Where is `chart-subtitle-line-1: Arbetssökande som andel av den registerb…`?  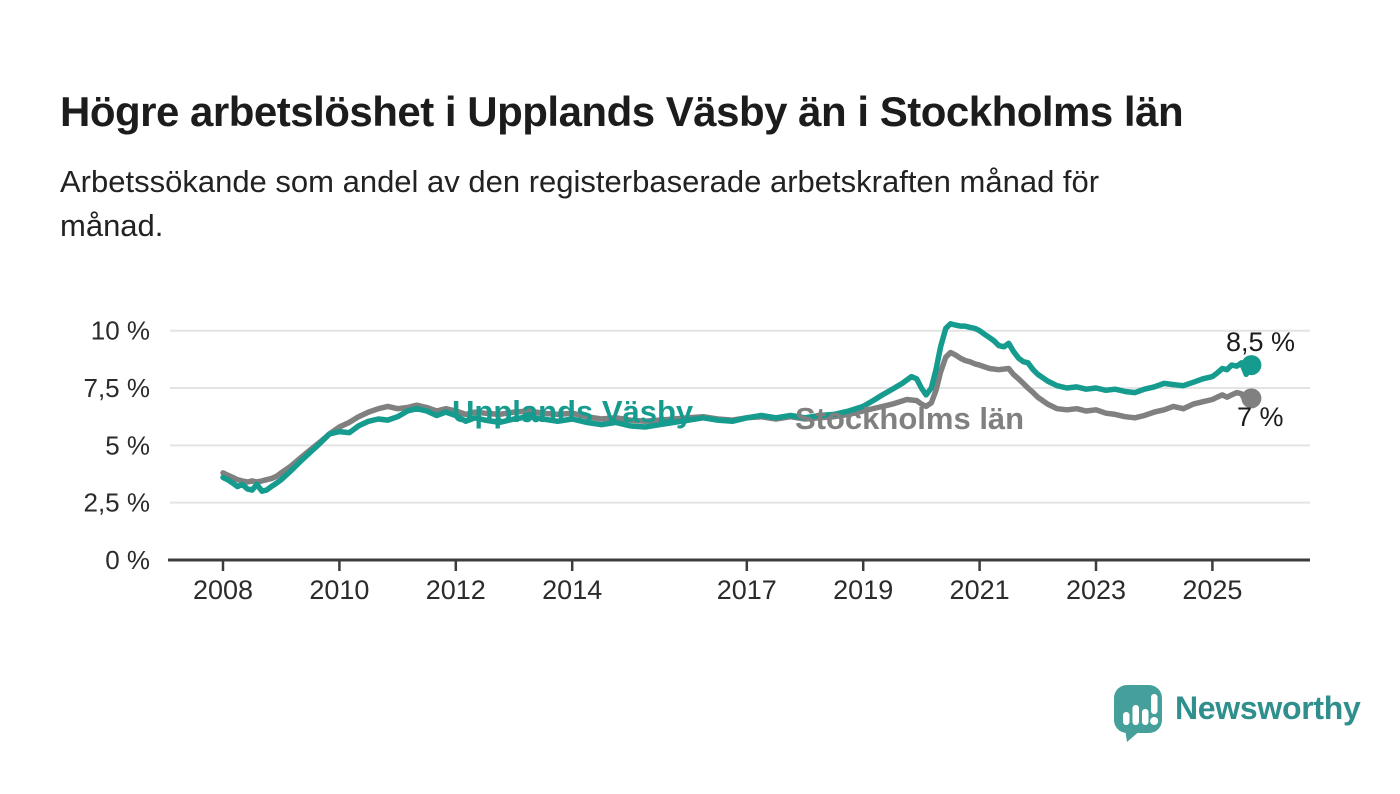
chart-subtitle-line-1: Arbetssökande som andel av den registerb… is located at coordinates (580, 181).